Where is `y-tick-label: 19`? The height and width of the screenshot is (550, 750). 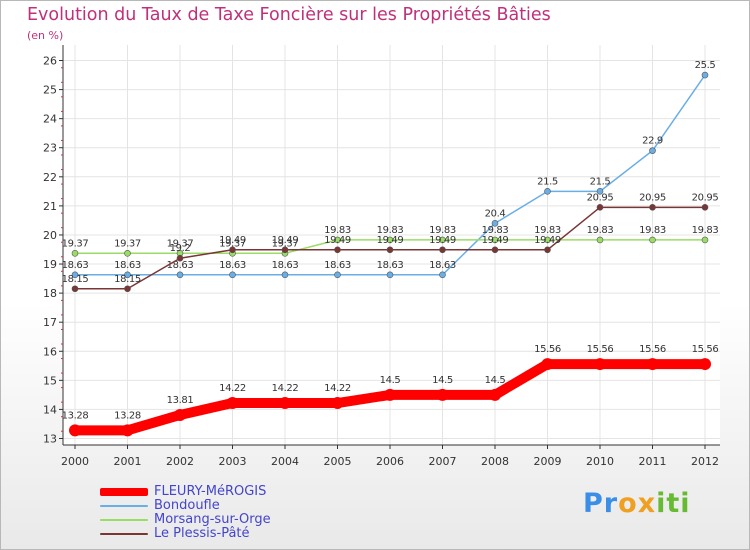
y-tick-label: 19 is located at coordinates (50, 264).